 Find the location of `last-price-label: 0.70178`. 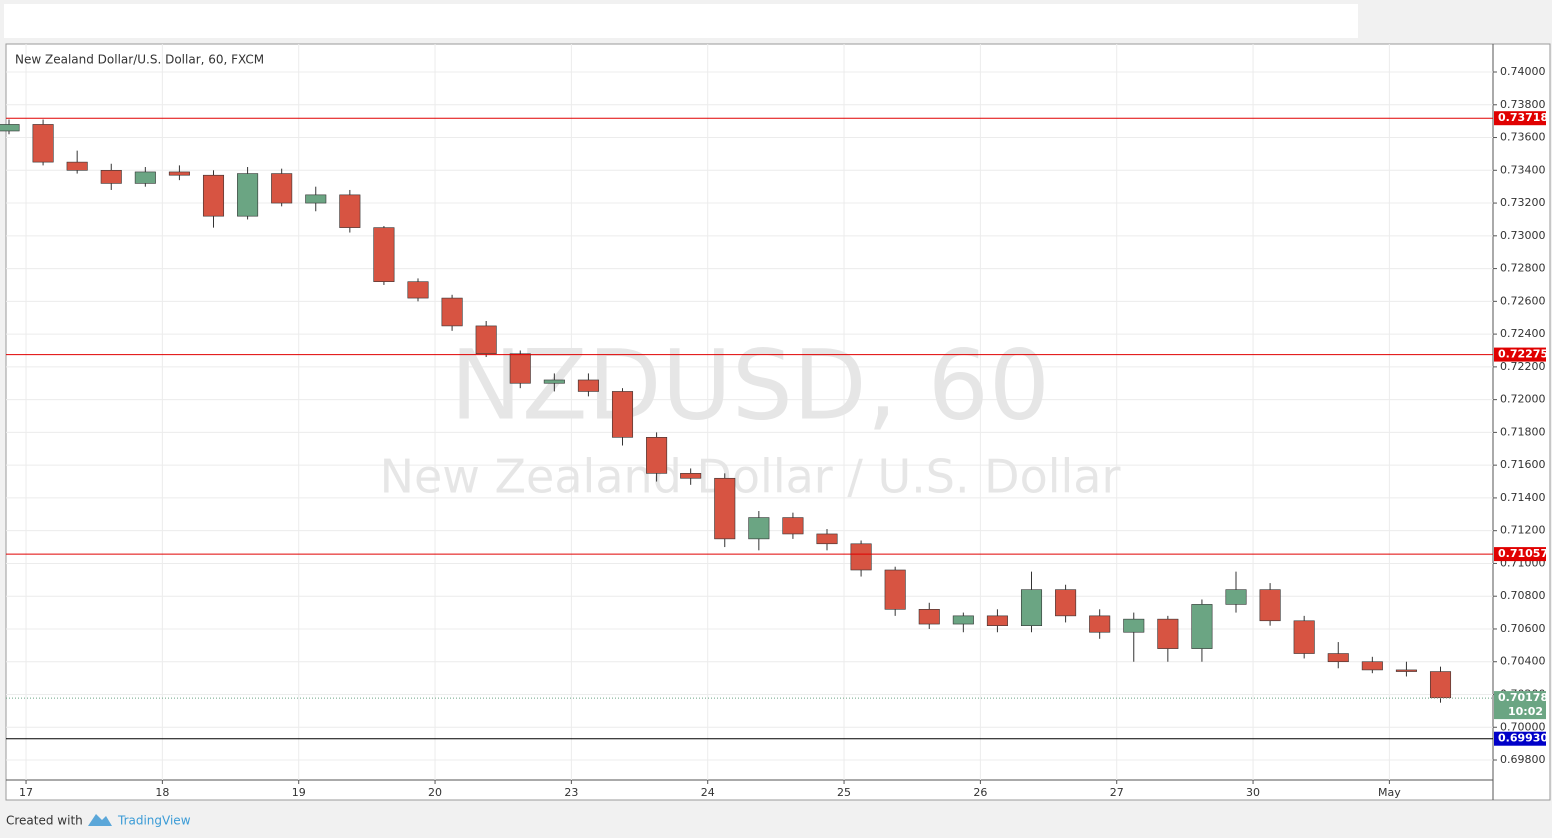

last-price-label: 0.70178 is located at coordinates (1523, 697).